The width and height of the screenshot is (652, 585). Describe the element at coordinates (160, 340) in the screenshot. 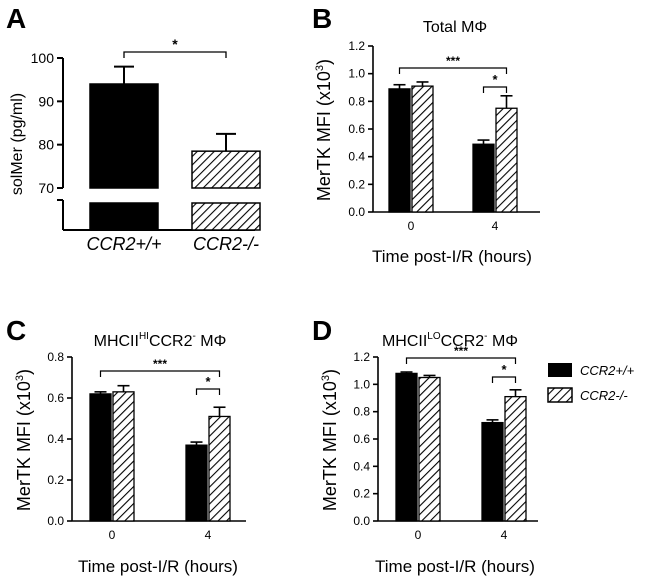

I see `panel-c-title: MHCIIHICCR2- MΦ` at that location.